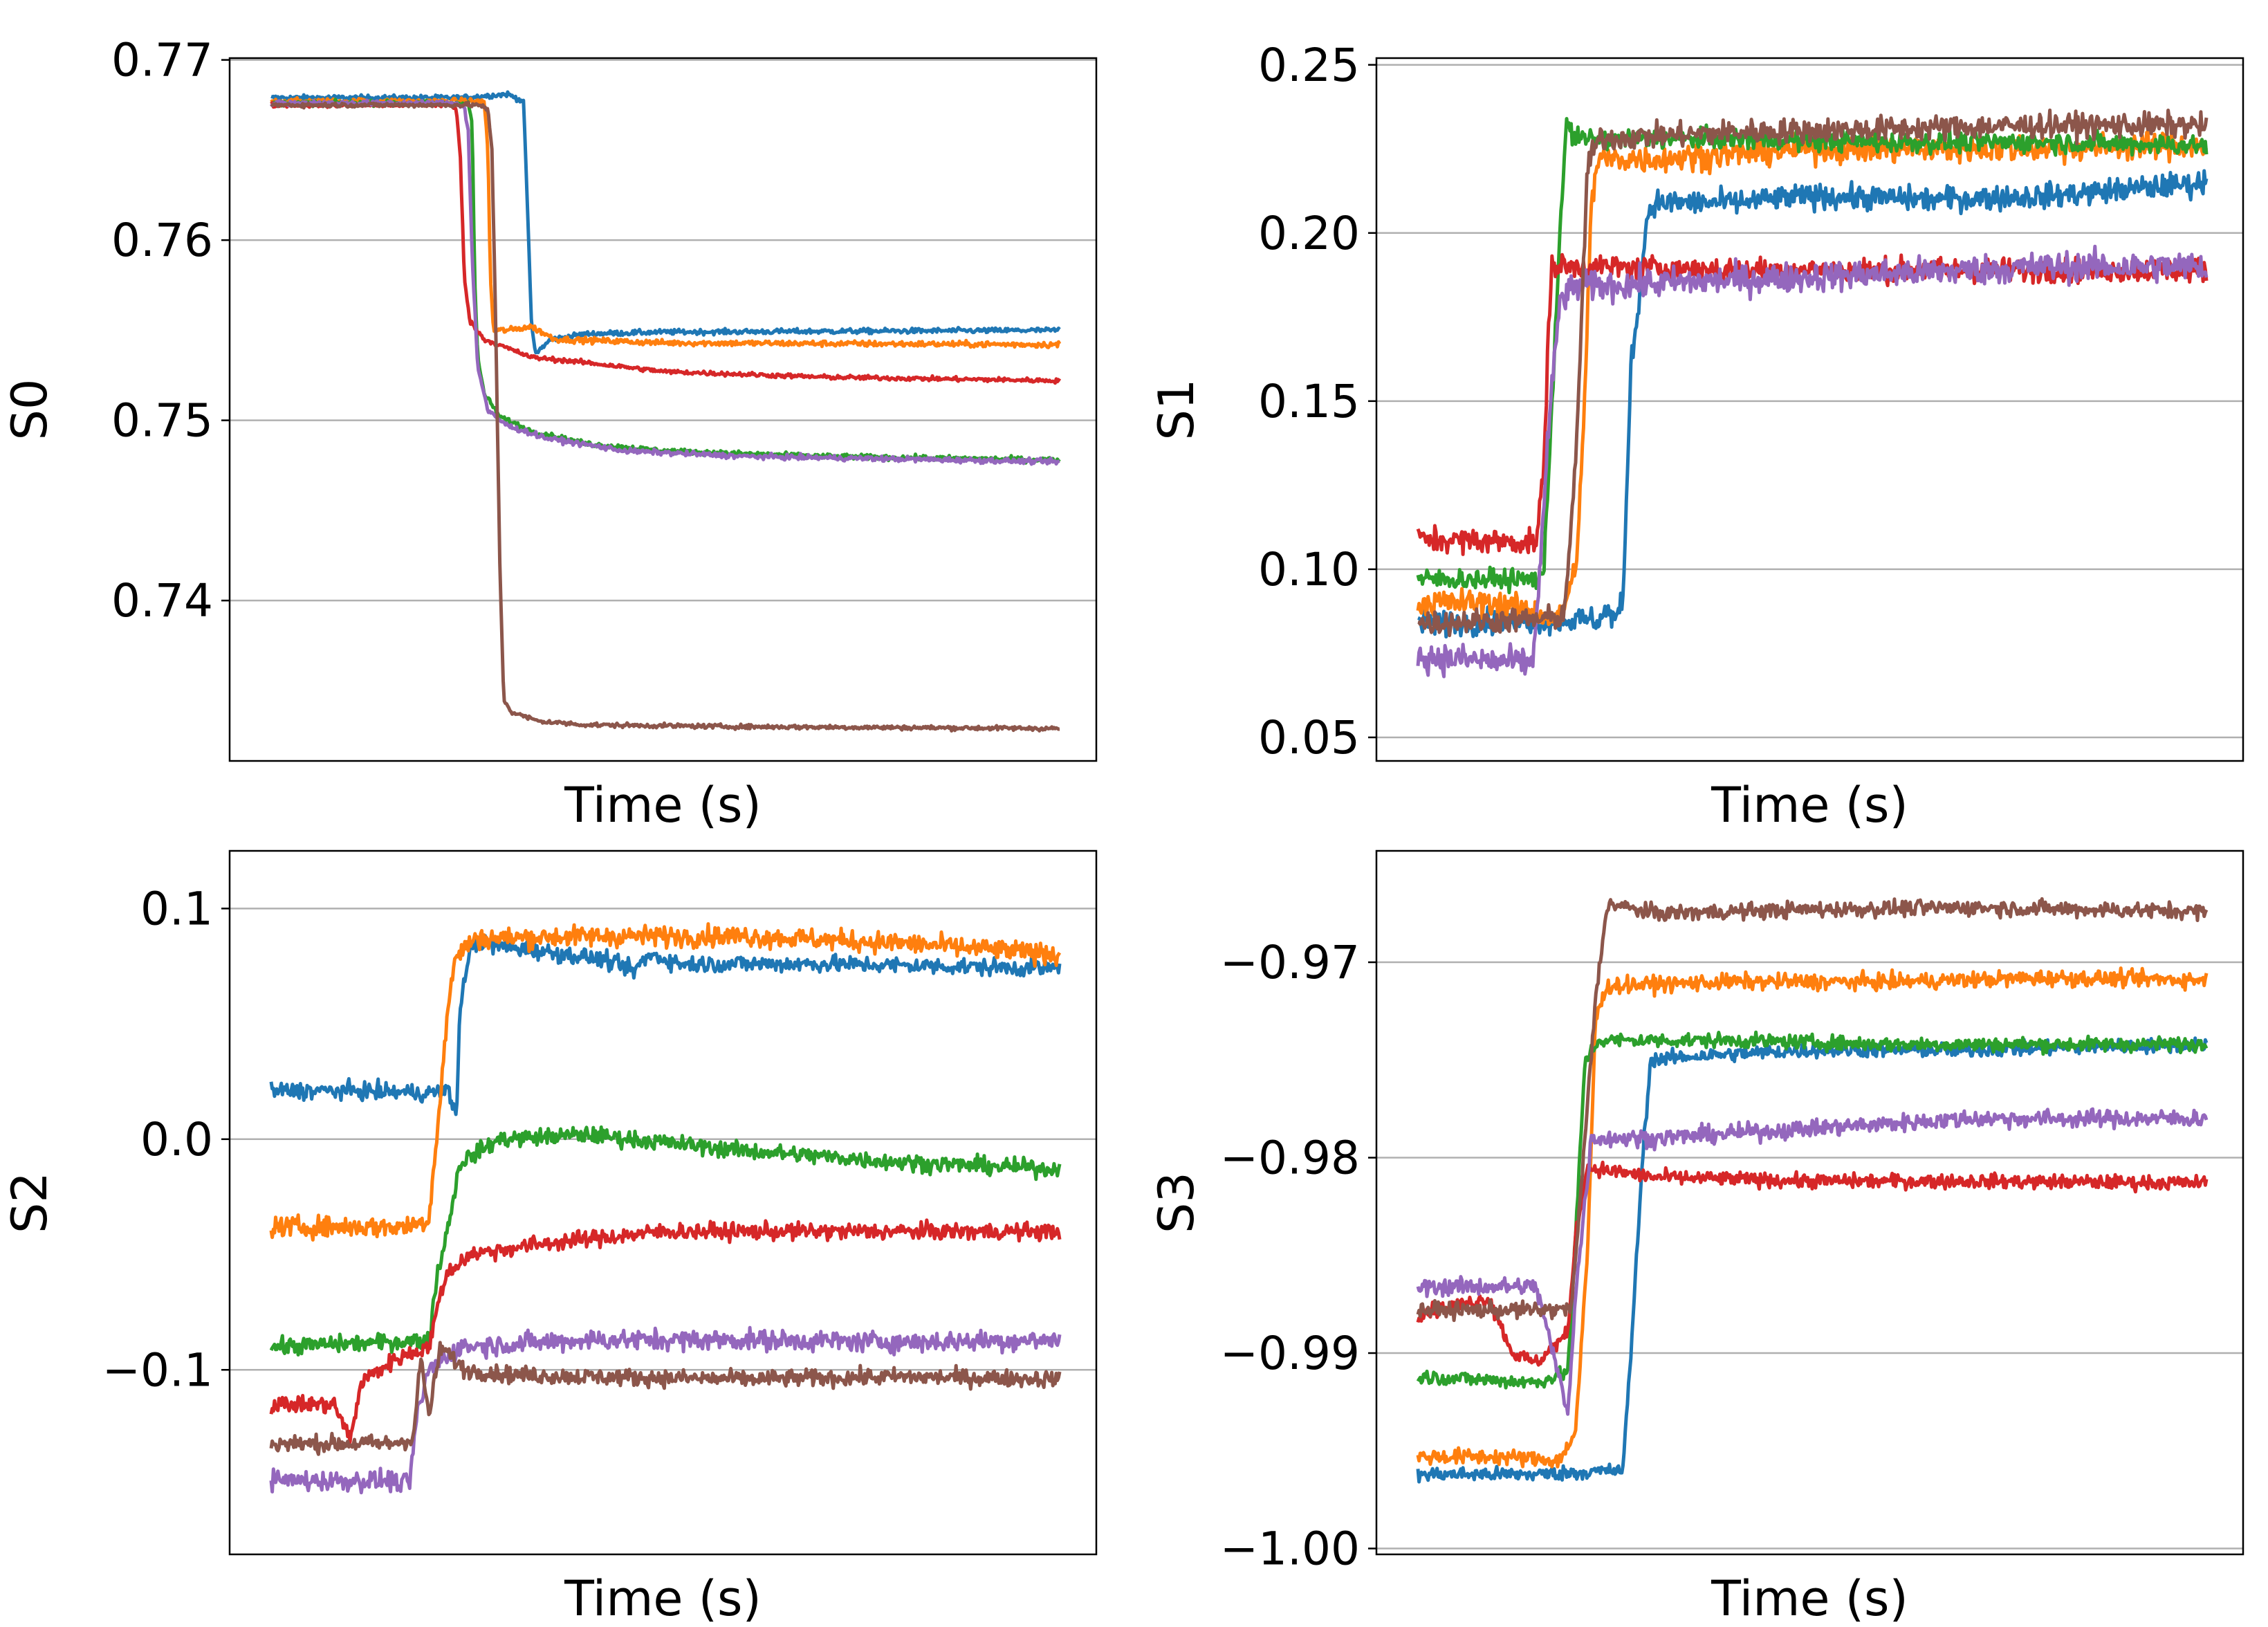 This screenshot has width=2268, height=1627. What do you see at coordinates (1309, 569) in the screenshot?
I see `ytick-label-1: 0.10` at bounding box center [1309, 569].